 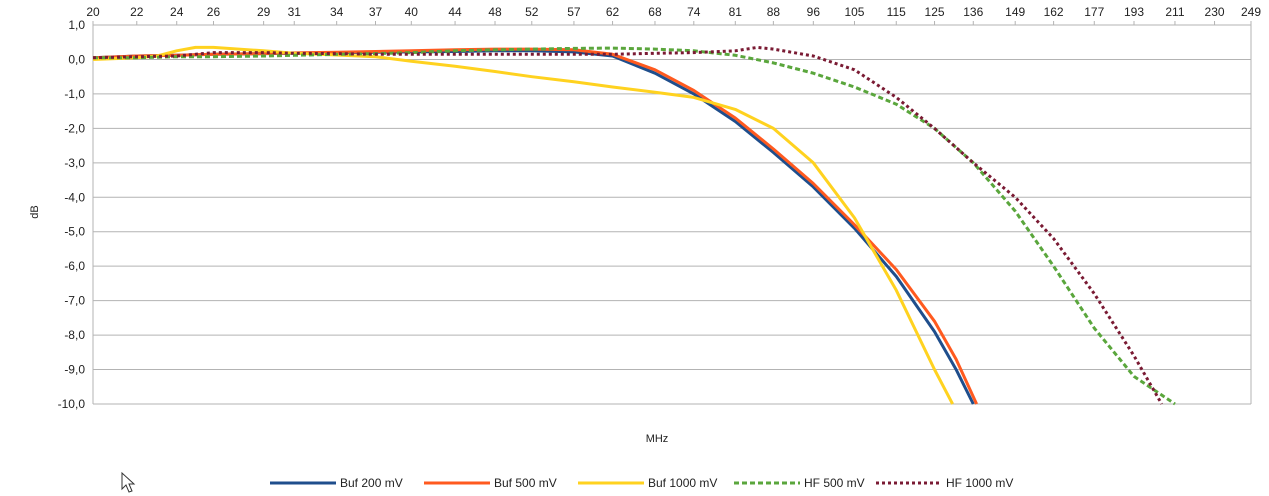 I want to click on x-tick-label: 29, so click(x=264, y=12).